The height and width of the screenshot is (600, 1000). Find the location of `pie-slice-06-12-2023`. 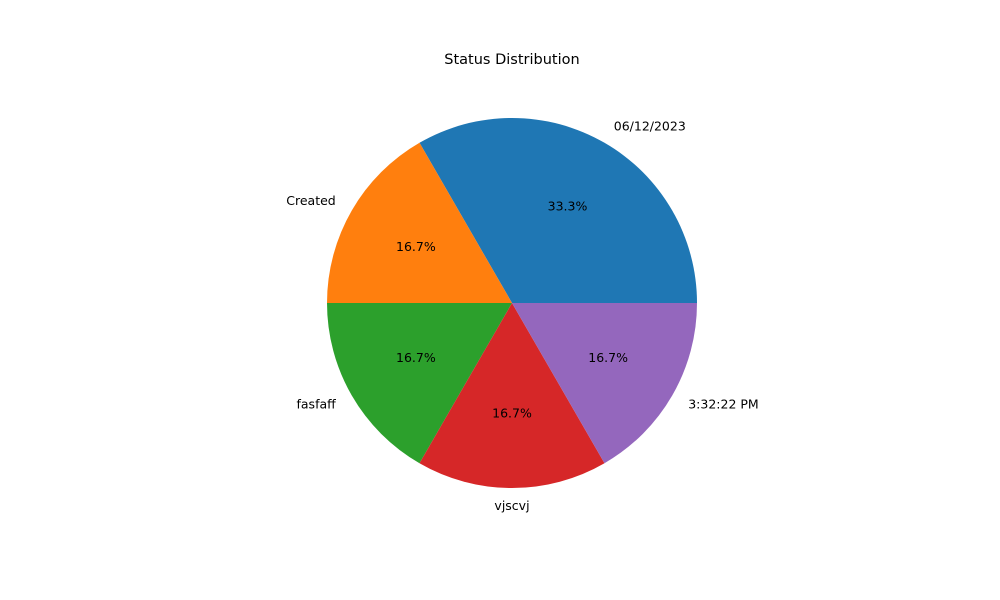

pie-slice-06-12-2023 is located at coordinates (558, 210).